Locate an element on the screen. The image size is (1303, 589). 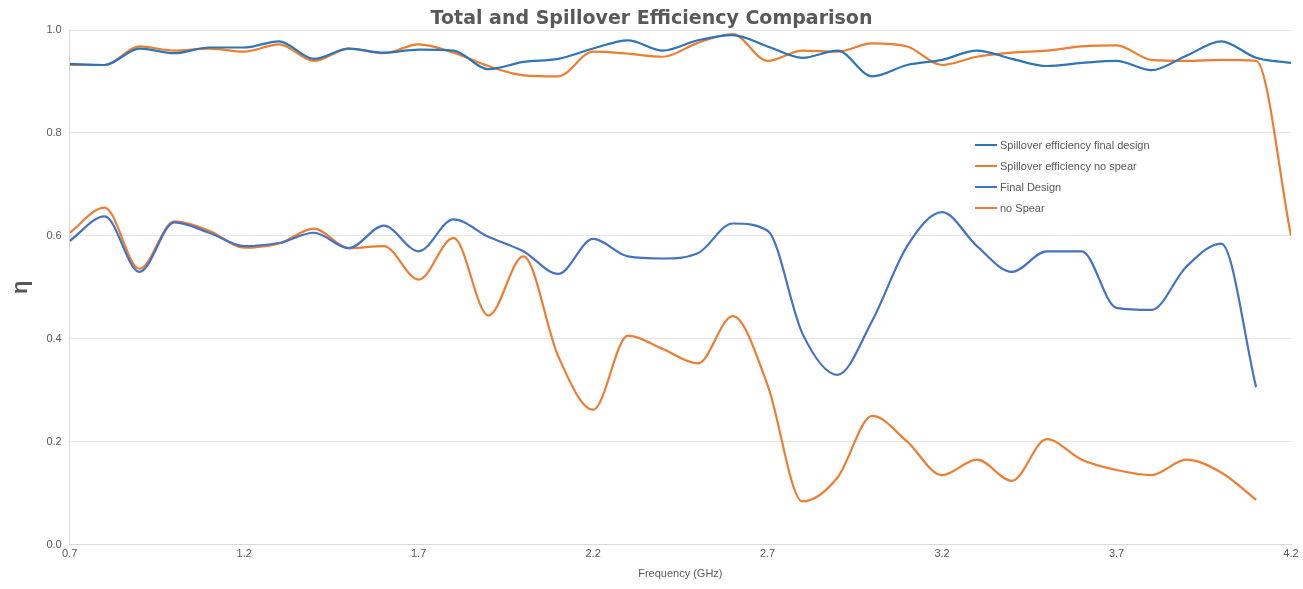
x-axis-title: Frequency (GHz) is located at coordinates (680, 573).